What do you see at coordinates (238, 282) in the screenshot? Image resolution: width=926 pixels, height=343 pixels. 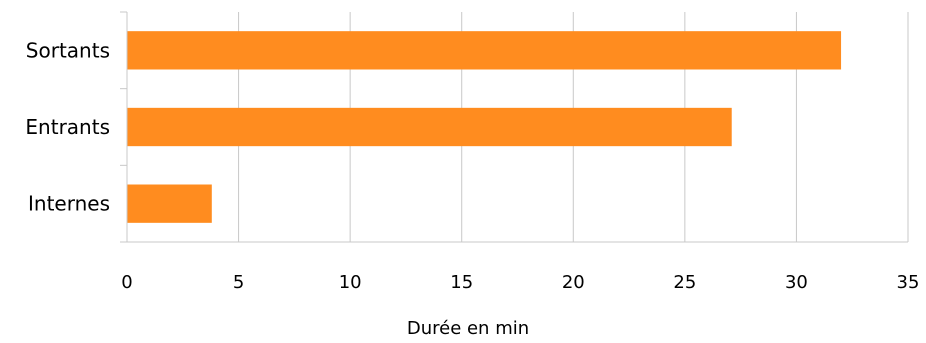 I see `x-tick-label: 5` at bounding box center [238, 282].